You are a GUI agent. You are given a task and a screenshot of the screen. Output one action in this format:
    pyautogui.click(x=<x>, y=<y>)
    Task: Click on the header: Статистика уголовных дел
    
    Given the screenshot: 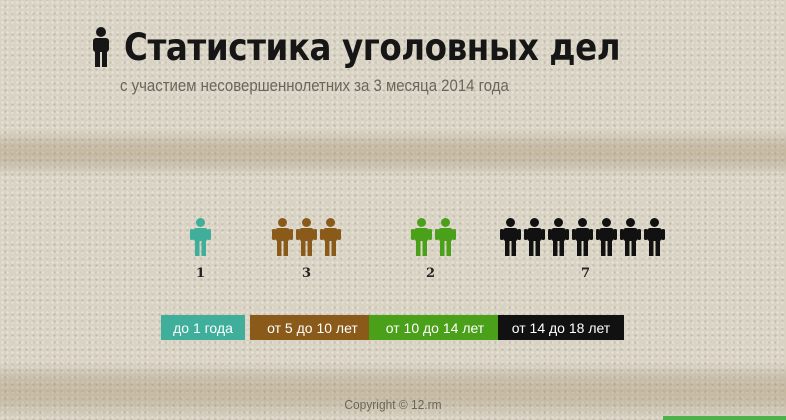 What is the action you would take?
    pyautogui.click(x=389, y=47)
    